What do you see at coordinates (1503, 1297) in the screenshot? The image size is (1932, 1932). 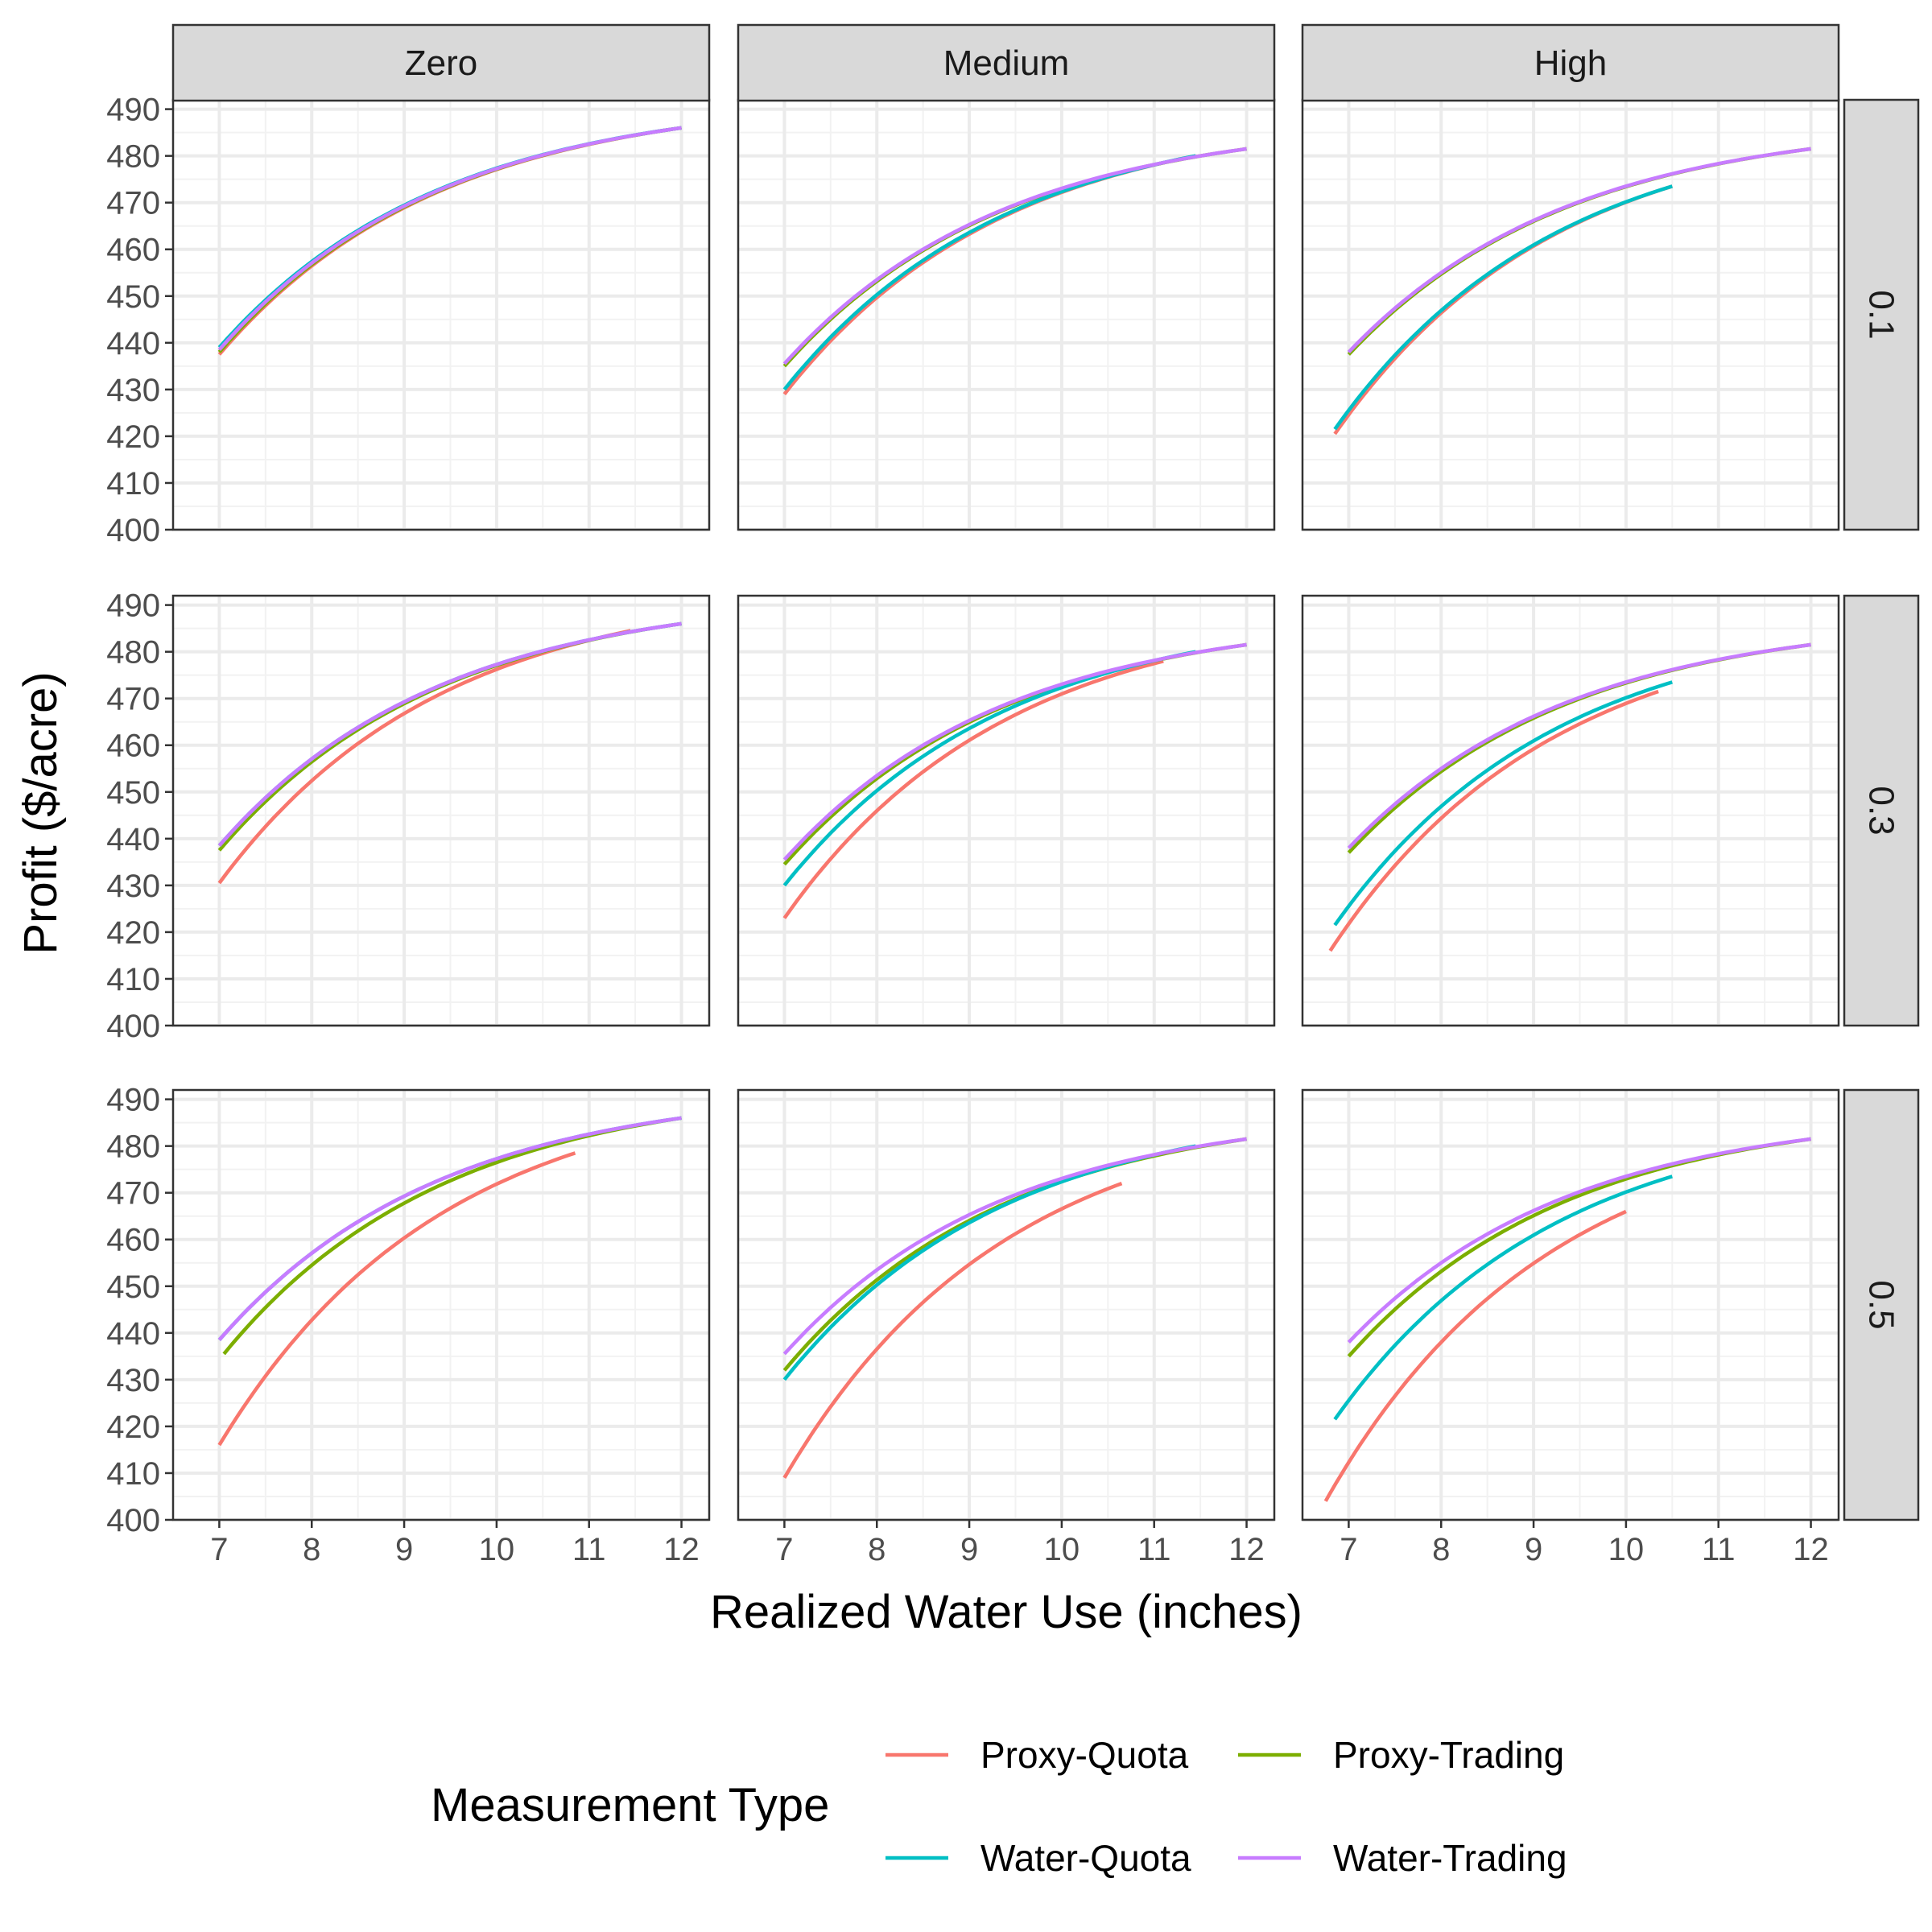 I see `series-line-water-quota` at bounding box center [1503, 1297].